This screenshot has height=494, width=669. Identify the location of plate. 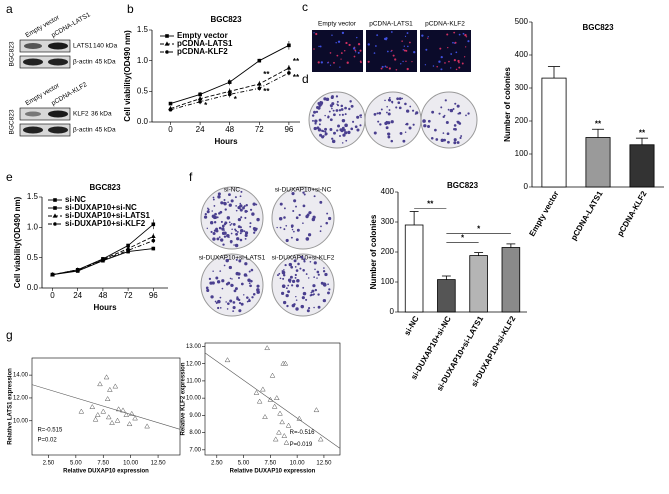
(393, 120).